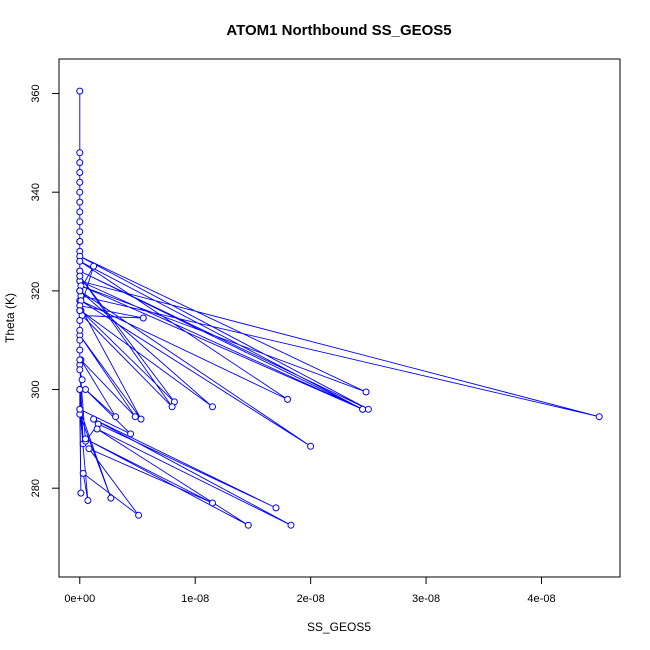  I want to click on x-tick-label: 3e-08, so click(426, 599).